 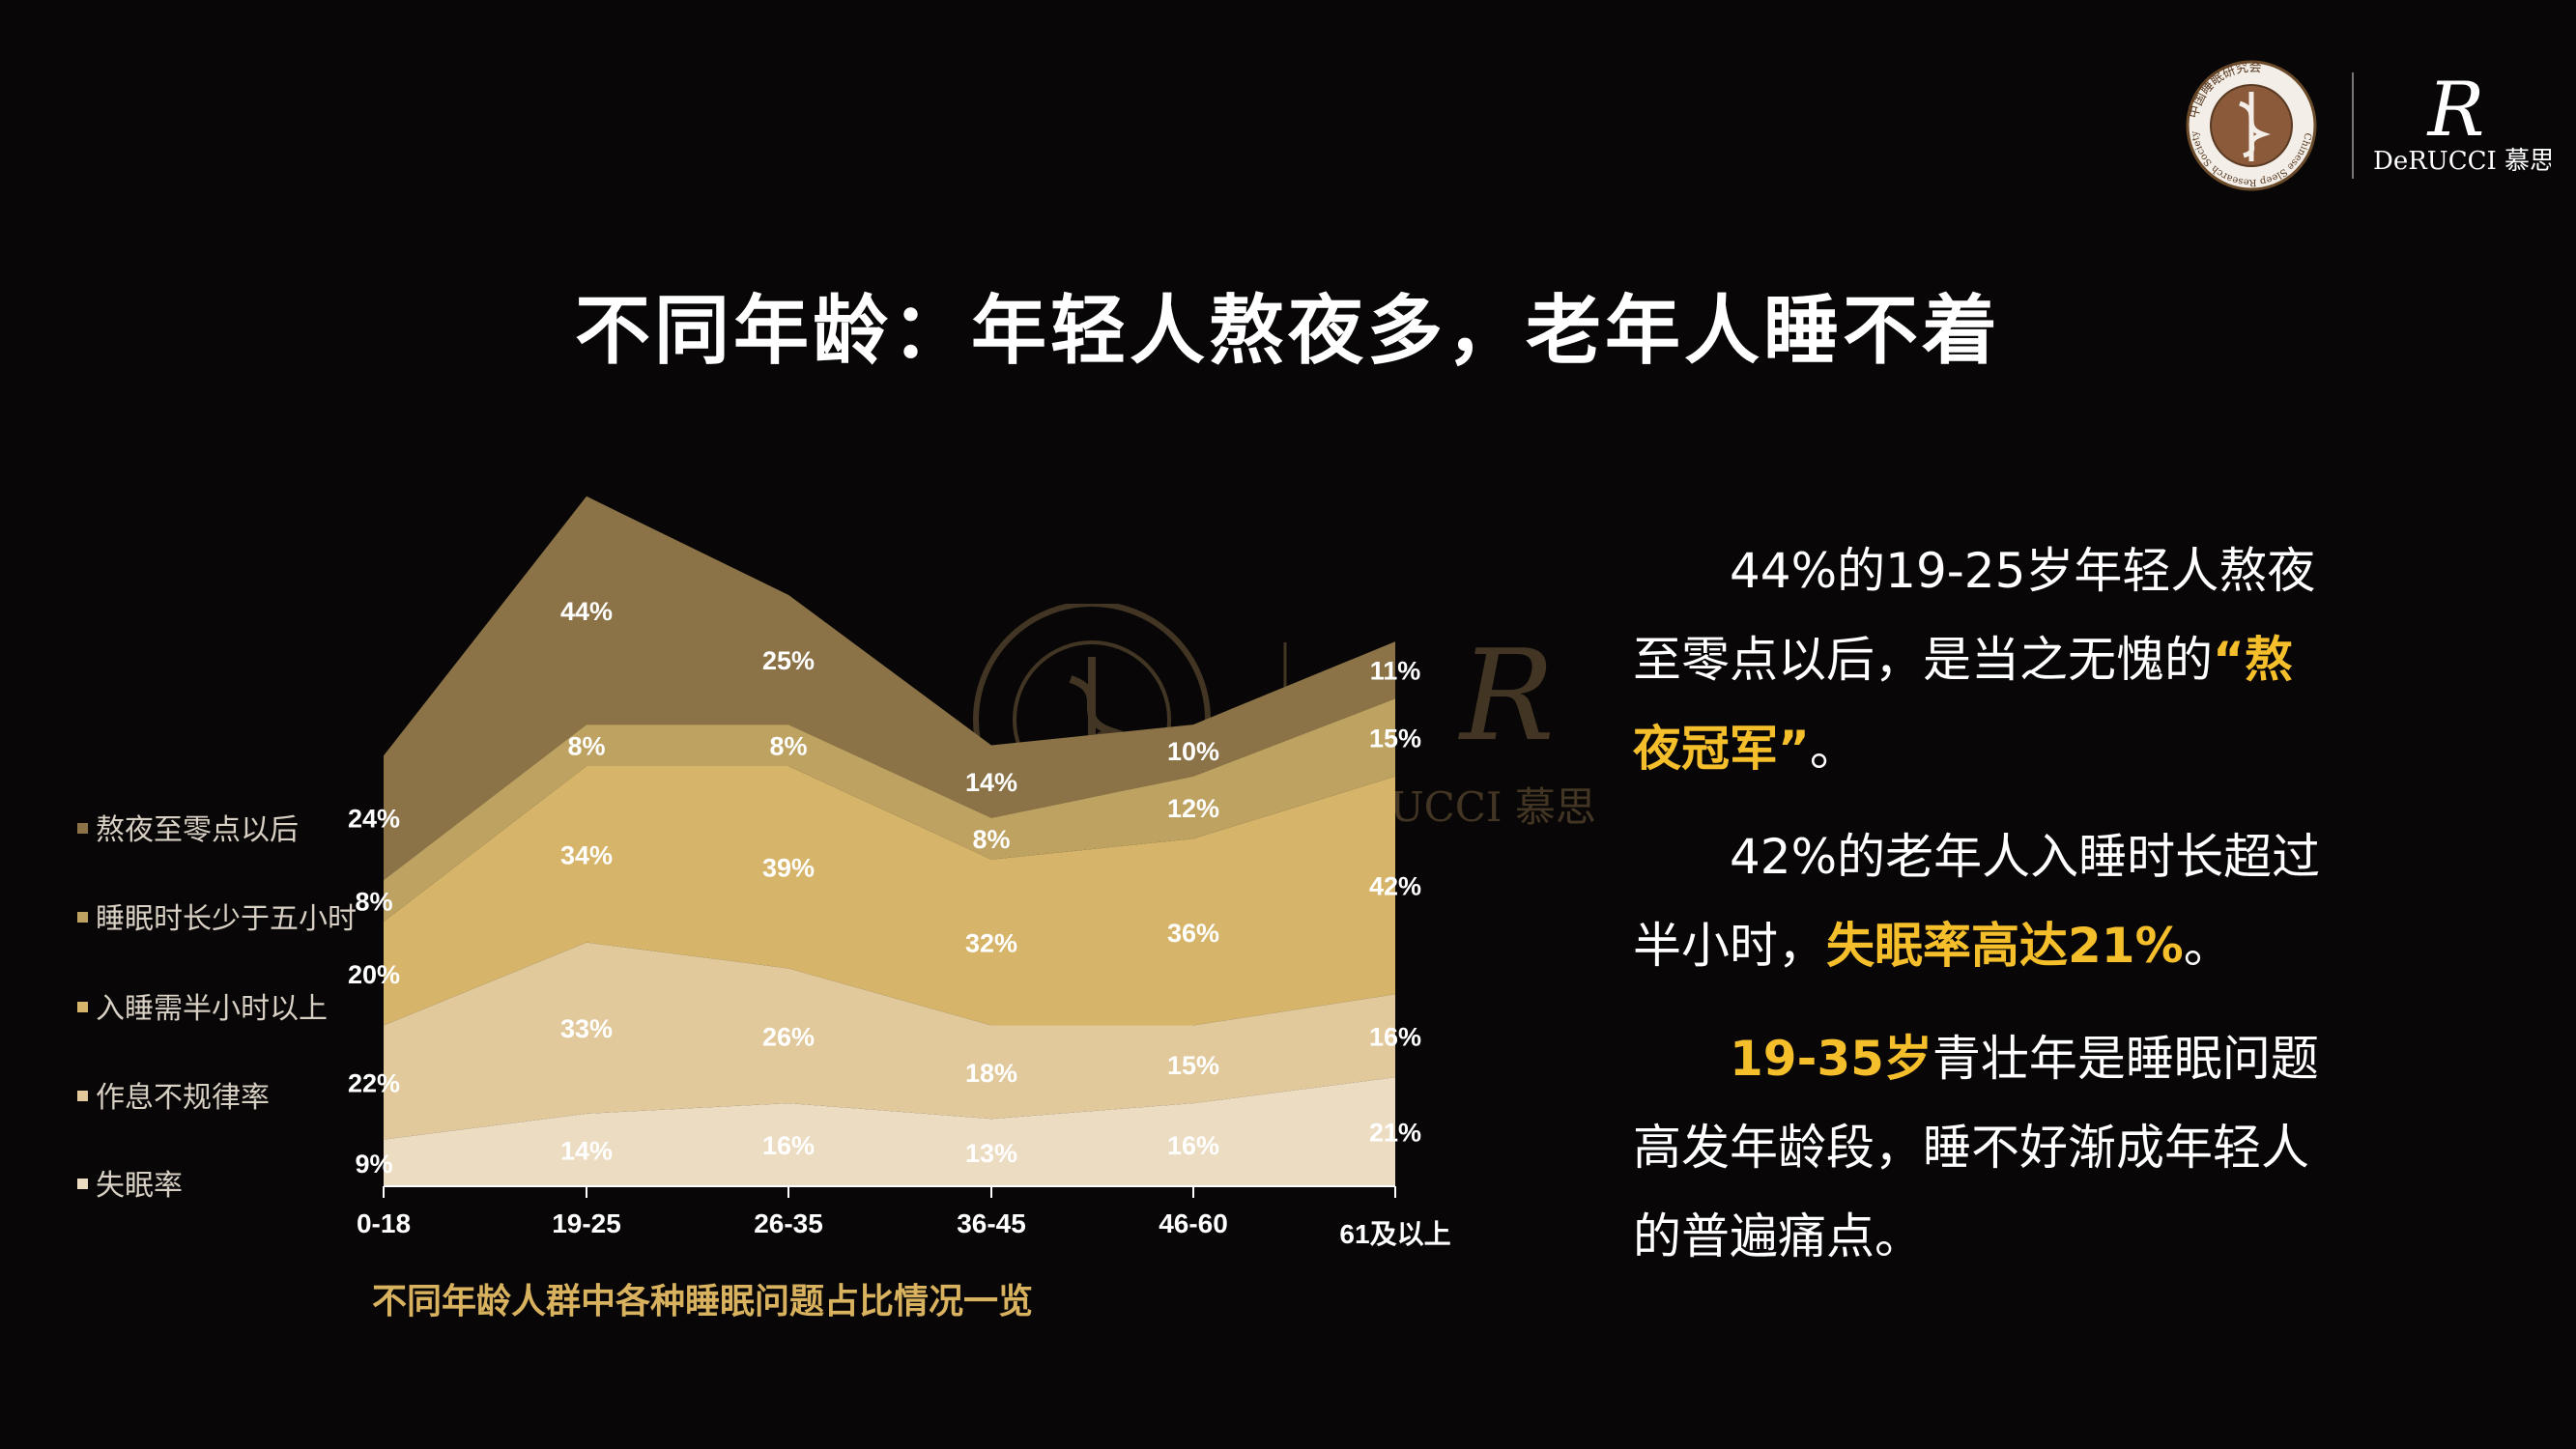 I want to click on data-label: 22%, so click(x=374, y=1083).